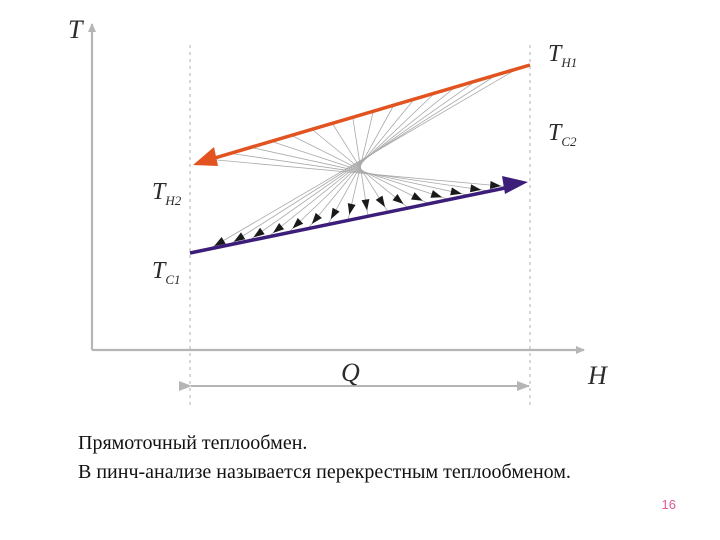 The image size is (720, 540). I want to click on heat-exchange-arrowheads, so click(358, 213).